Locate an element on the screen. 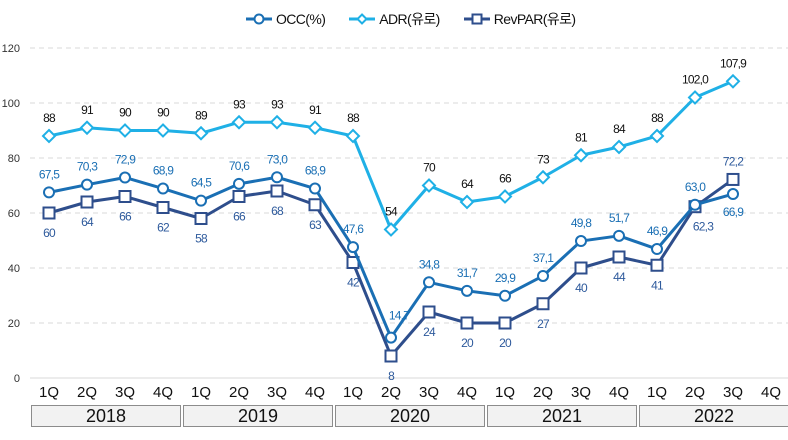 The image size is (788, 440). year-label: 2021 is located at coordinates (562, 416).